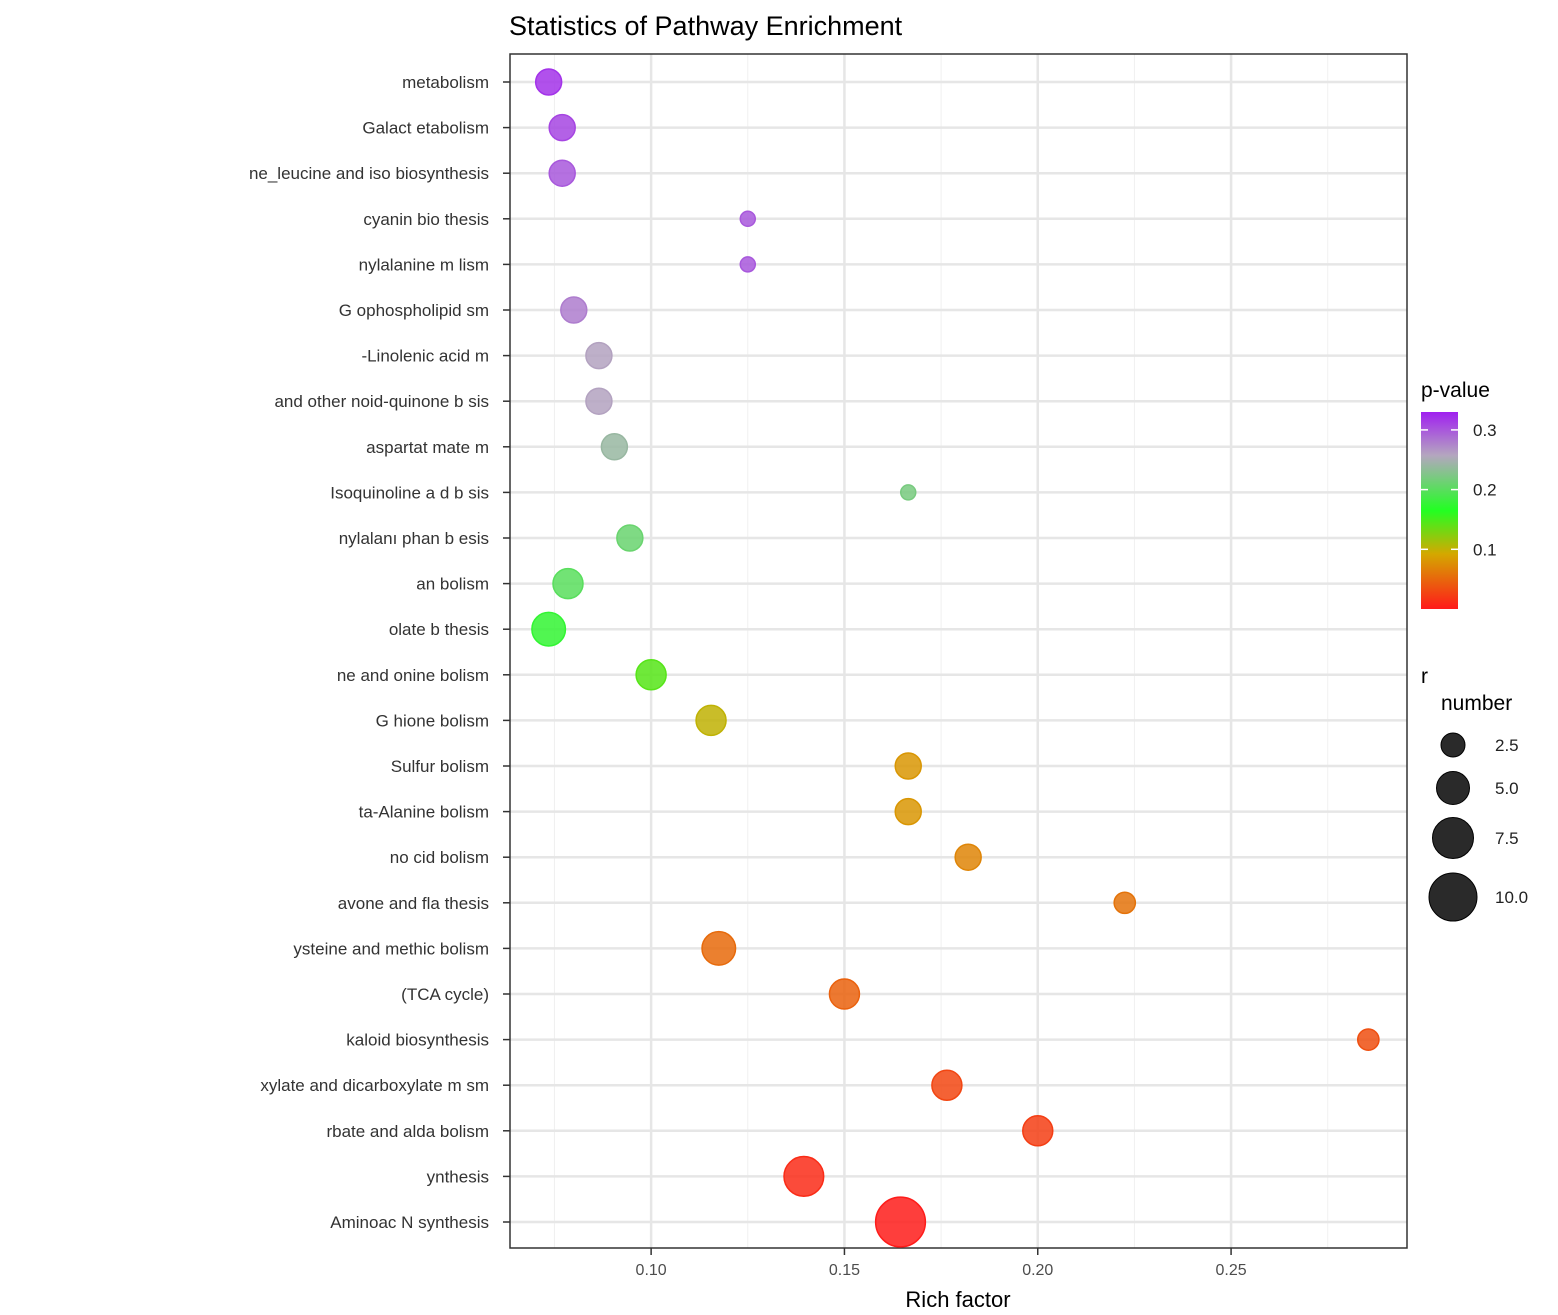 This screenshot has height=1315, width=1558. What do you see at coordinates (1455, 390) in the screenshot?
I see `color-legend-title: p-value` at bounding box center [1455, 390].